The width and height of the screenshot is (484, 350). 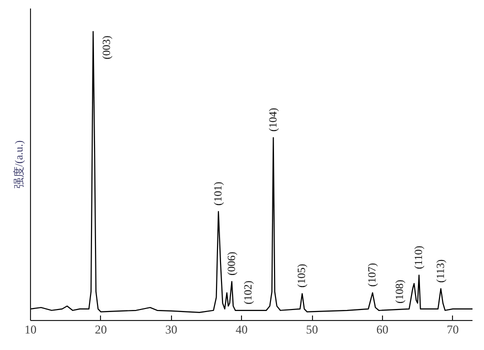 What do you see at coordinates (382, 329) in the screenshot?
I see `x-tick-label: 60` at bounding box center [382, 329].